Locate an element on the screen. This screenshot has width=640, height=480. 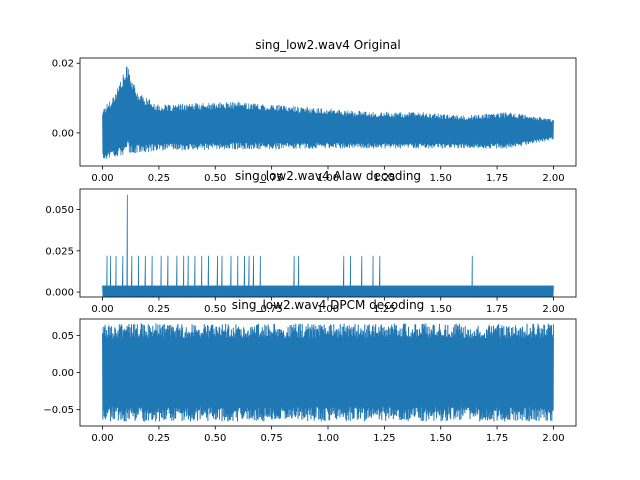
signal-line-original is located at coordinates (328, 112).